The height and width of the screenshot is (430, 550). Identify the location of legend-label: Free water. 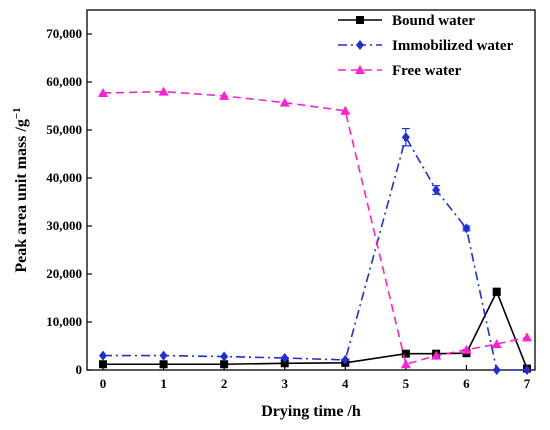
(427, 71).